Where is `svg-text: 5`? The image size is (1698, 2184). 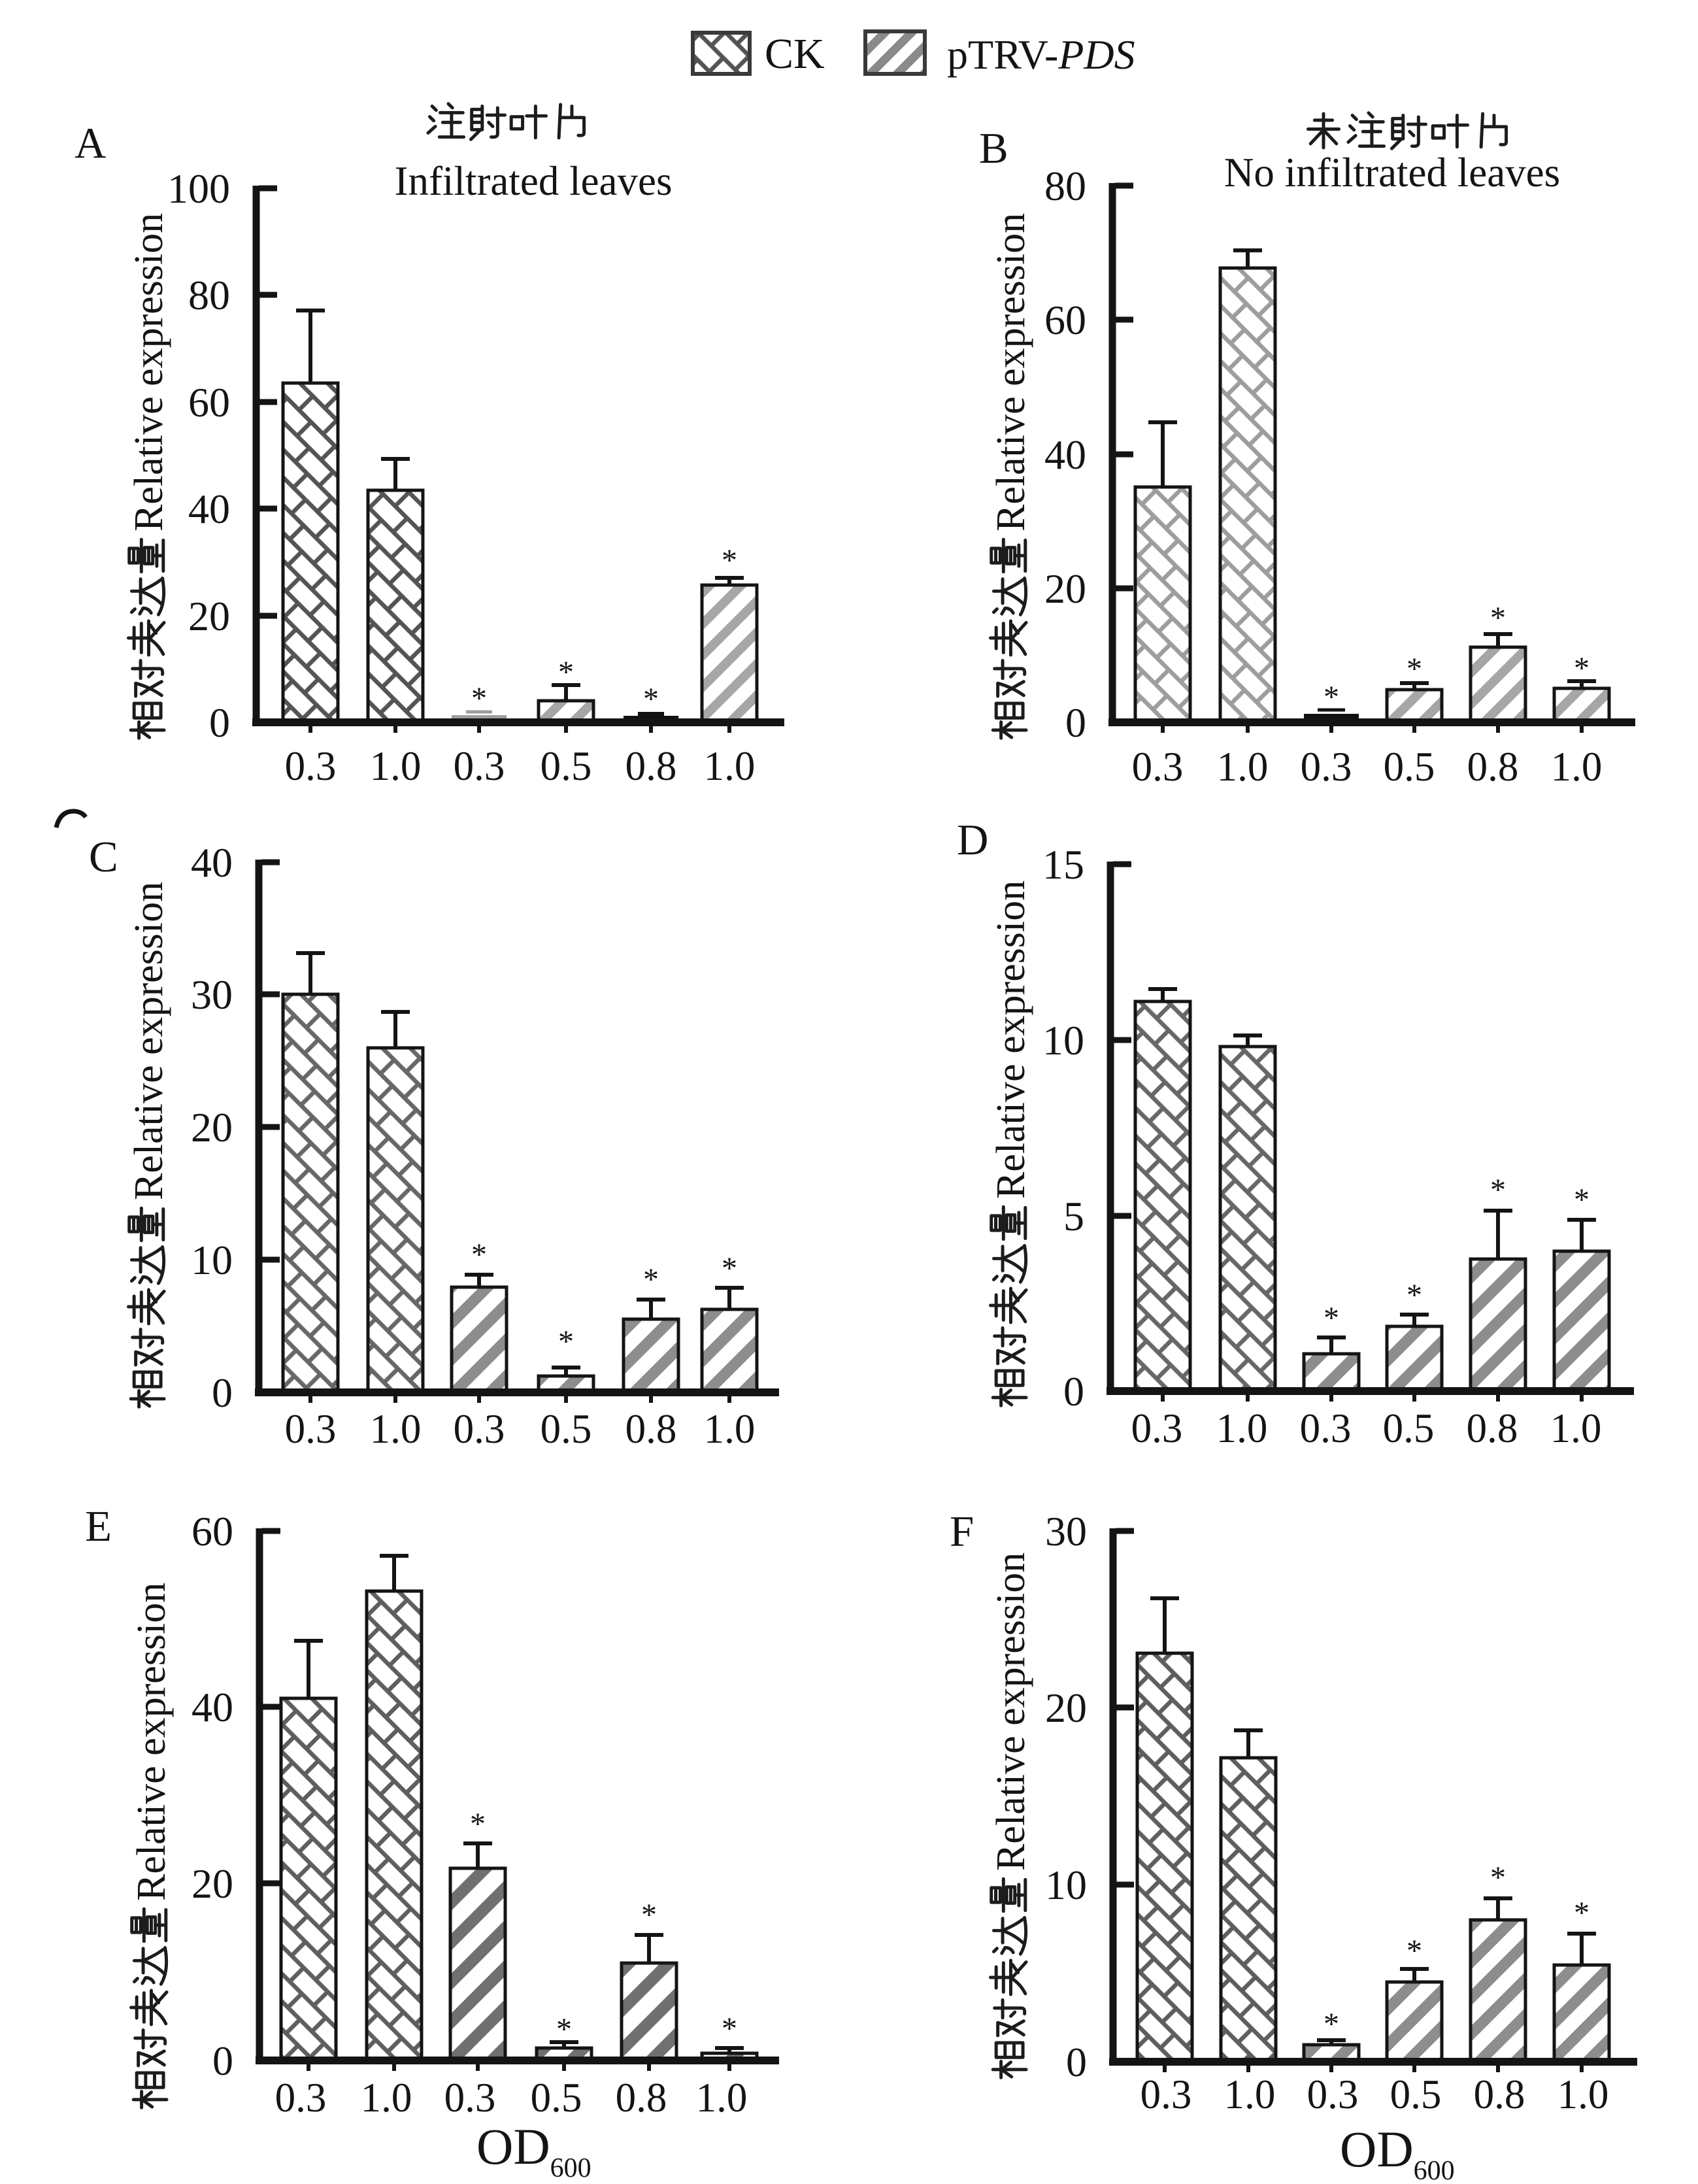
svg-text: 5 is located at coordinates (1073, 1216).